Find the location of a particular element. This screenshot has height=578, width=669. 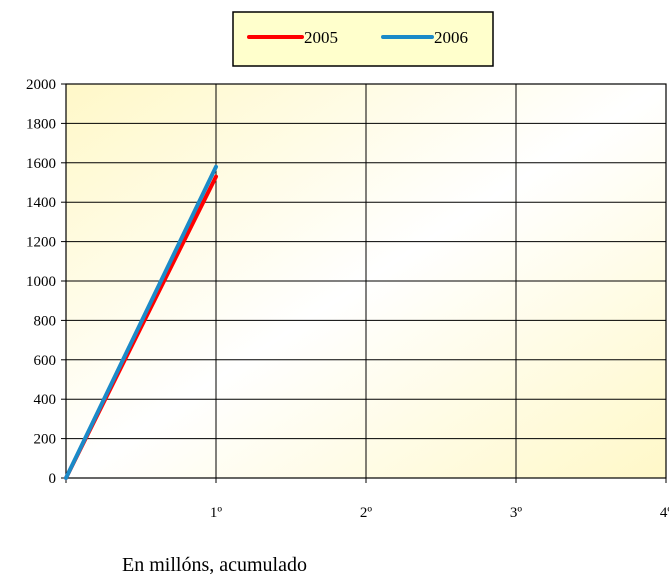

legend: 2005 2006 is located at coordinates (363, 39).